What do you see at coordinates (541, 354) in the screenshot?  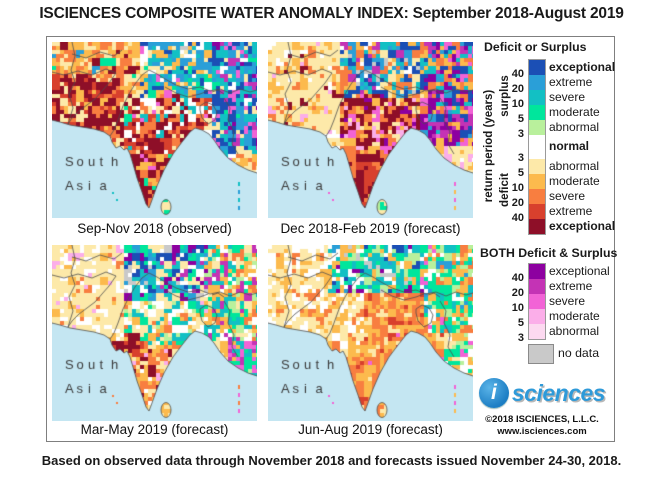 I see `no-data-swatch` at bounding box center [541, 354].